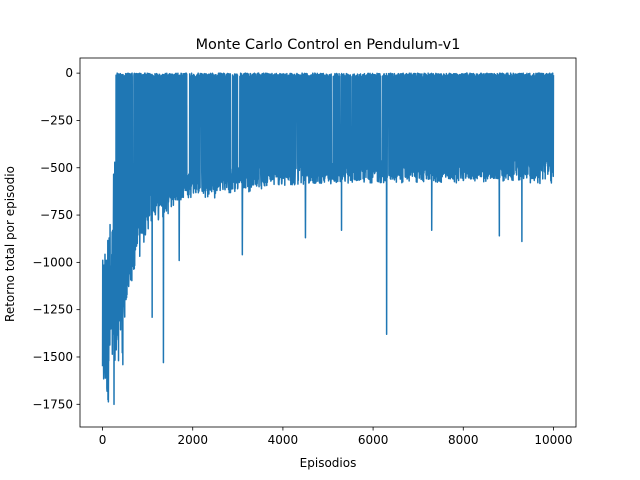 The image size is (640, 480). Describe the element at coordinates (192, 440) in the screenshot. I see `x-tick-label: 2000` at that location.